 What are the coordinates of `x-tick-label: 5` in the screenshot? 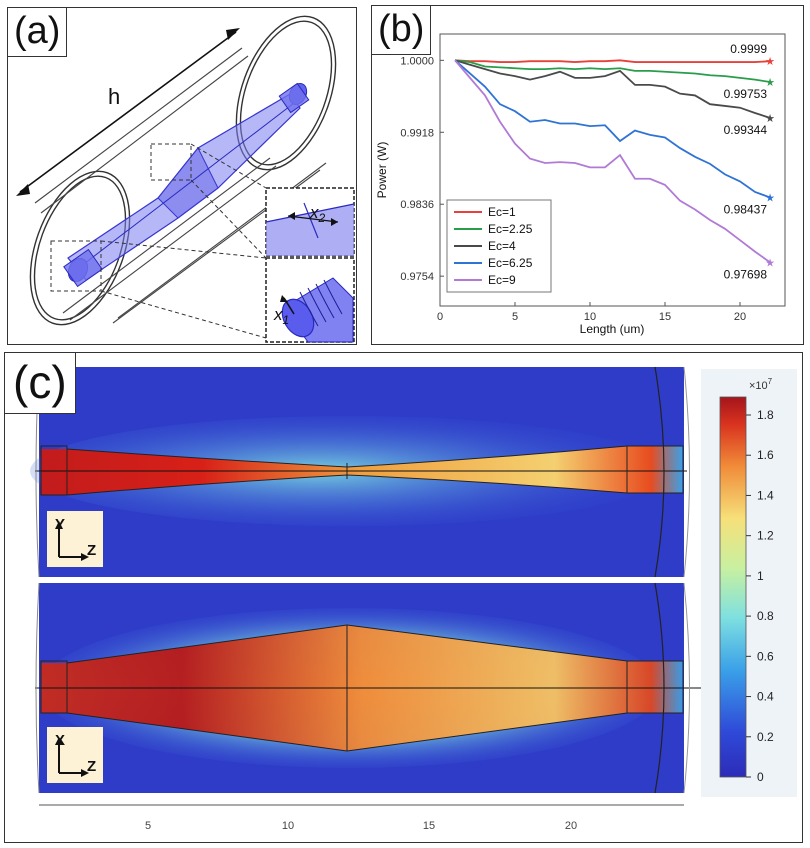 It's located at (515, 317).